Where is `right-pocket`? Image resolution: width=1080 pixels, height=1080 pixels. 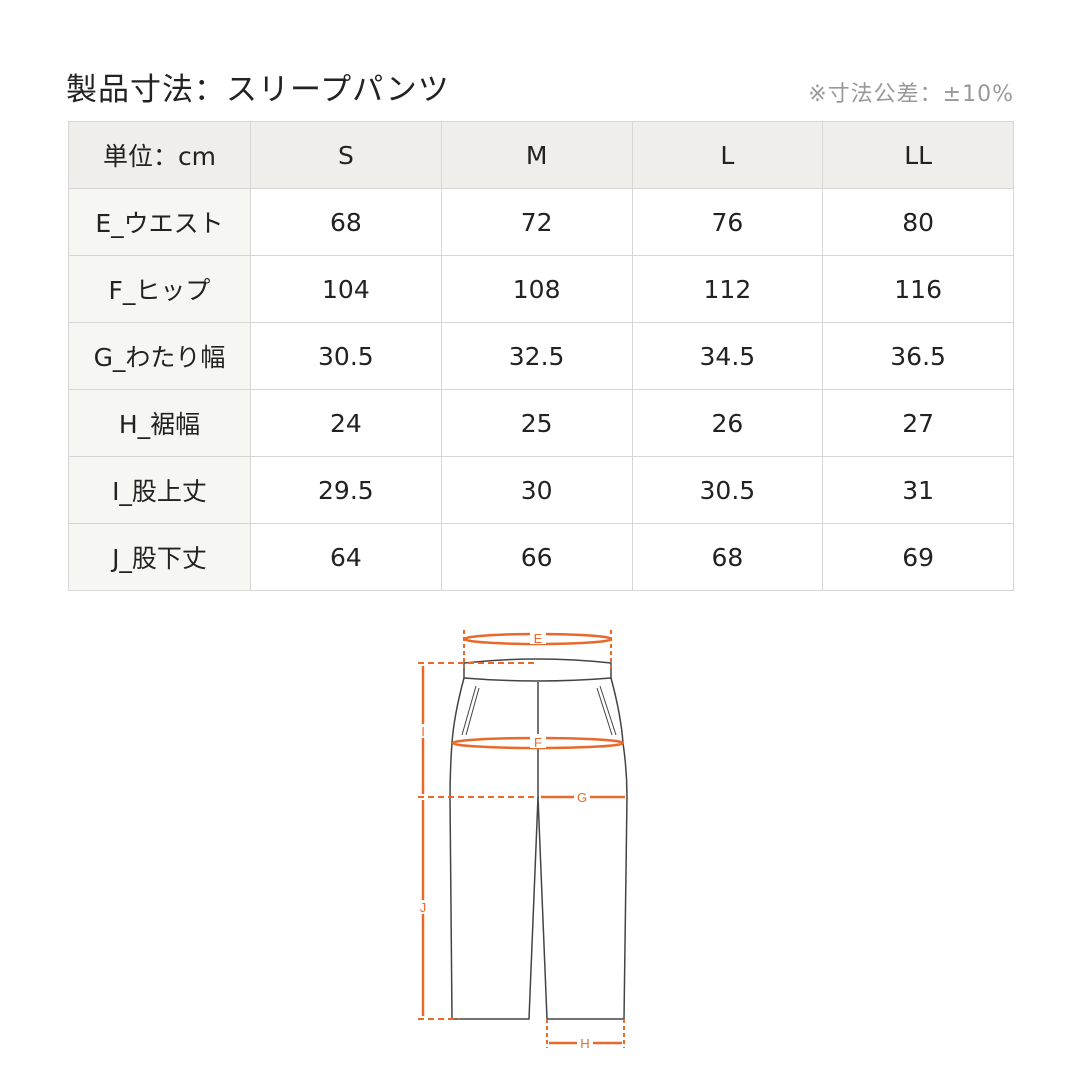
right-pocket is located at coordinates (606, 710).